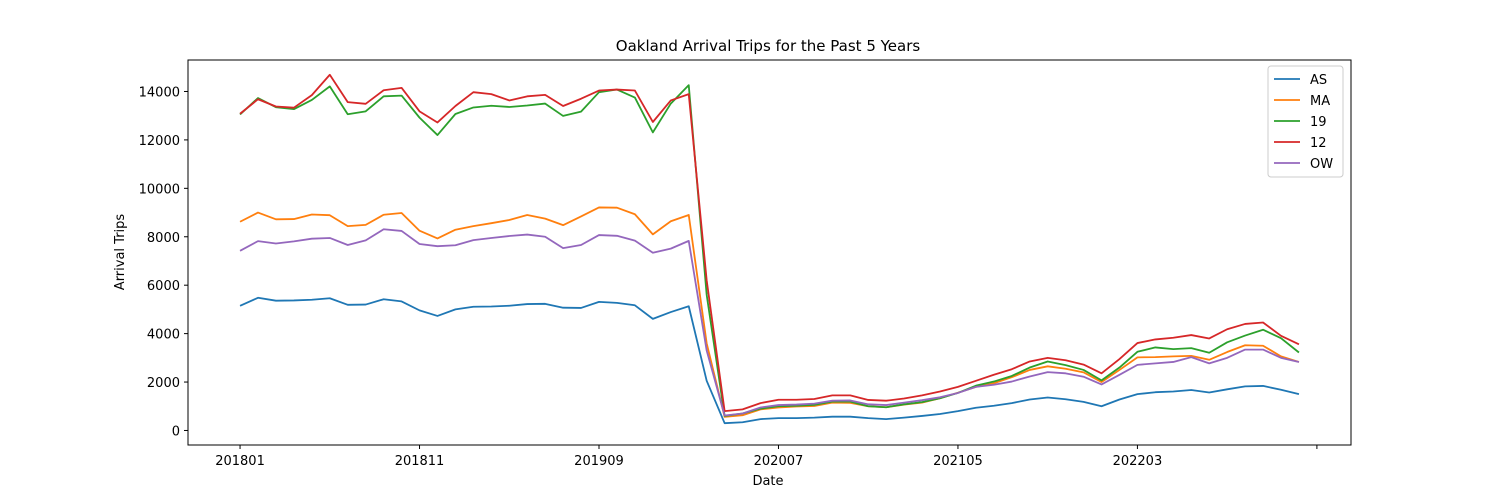  Describe the element at coordinates (1318, 80) in the screenshot. I see `legend-label-as: AS` at that location.